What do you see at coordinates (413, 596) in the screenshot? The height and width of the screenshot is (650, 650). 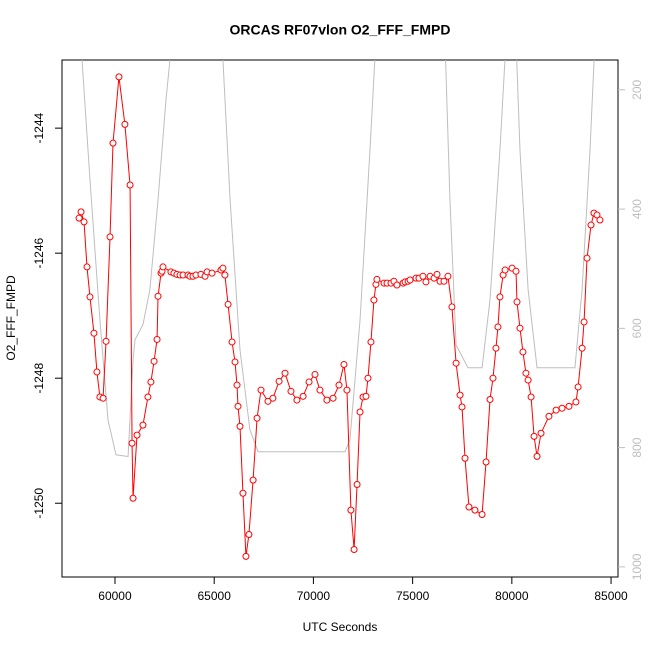 I see `x-tick-label: 75000` at bounding box center [413, 596].